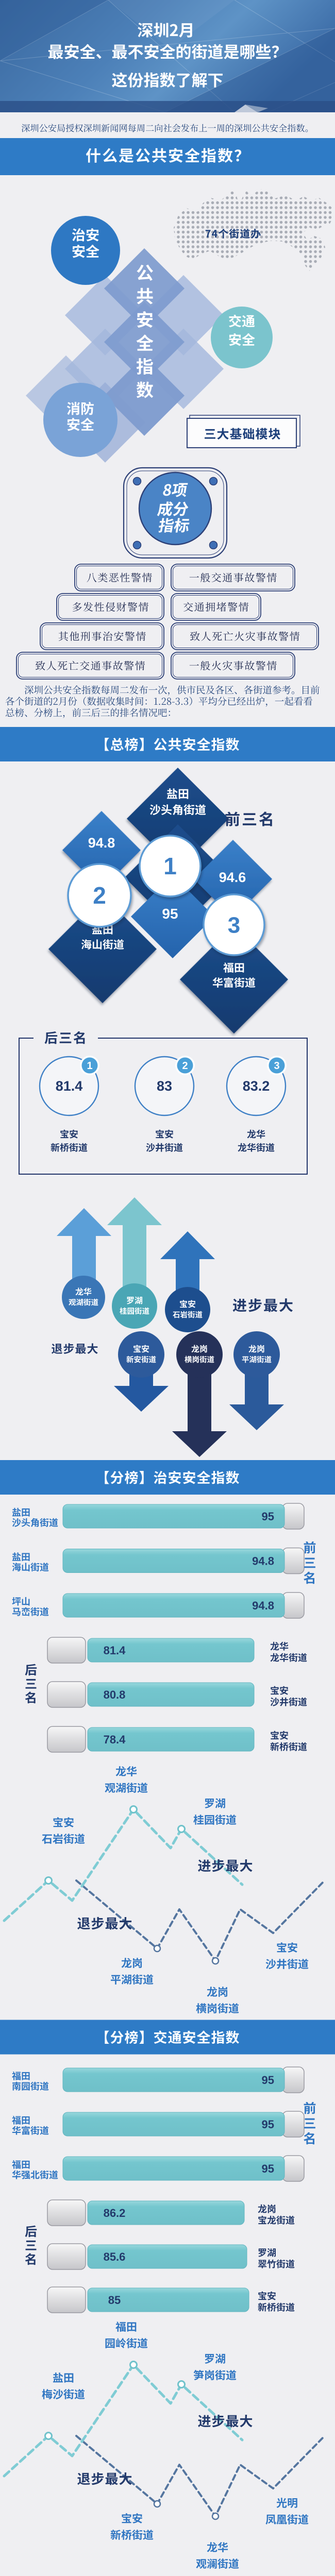 The height and width of the screenshot is (2576, 335). I want to click on svg-text: 78.4, so click(115, 1739).